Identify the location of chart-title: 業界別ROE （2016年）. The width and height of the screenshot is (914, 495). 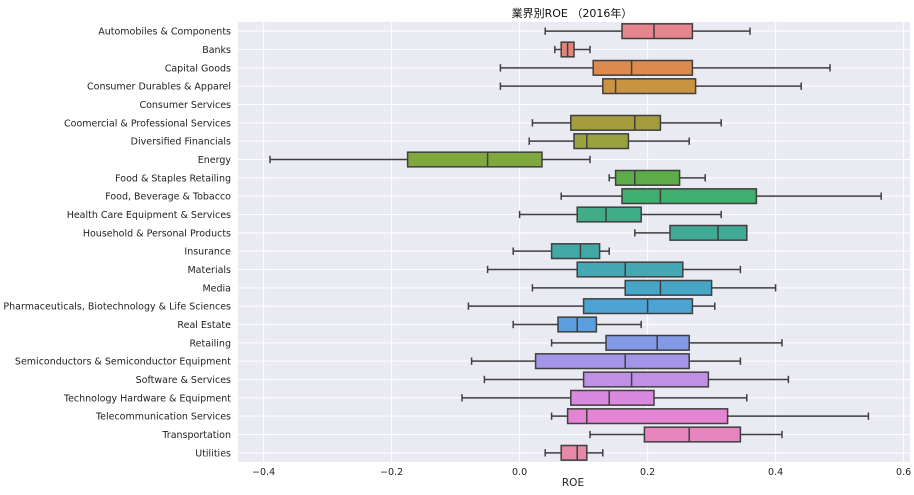
(572, 13).